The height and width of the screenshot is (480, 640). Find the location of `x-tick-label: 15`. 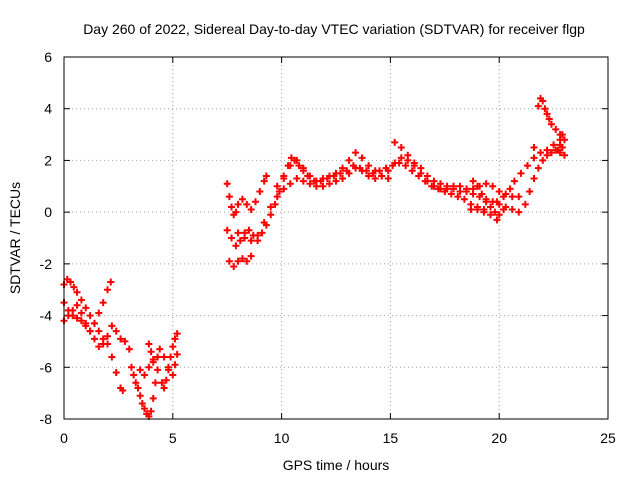

x-tick-label: 15 is located at coordinates (391, 438).